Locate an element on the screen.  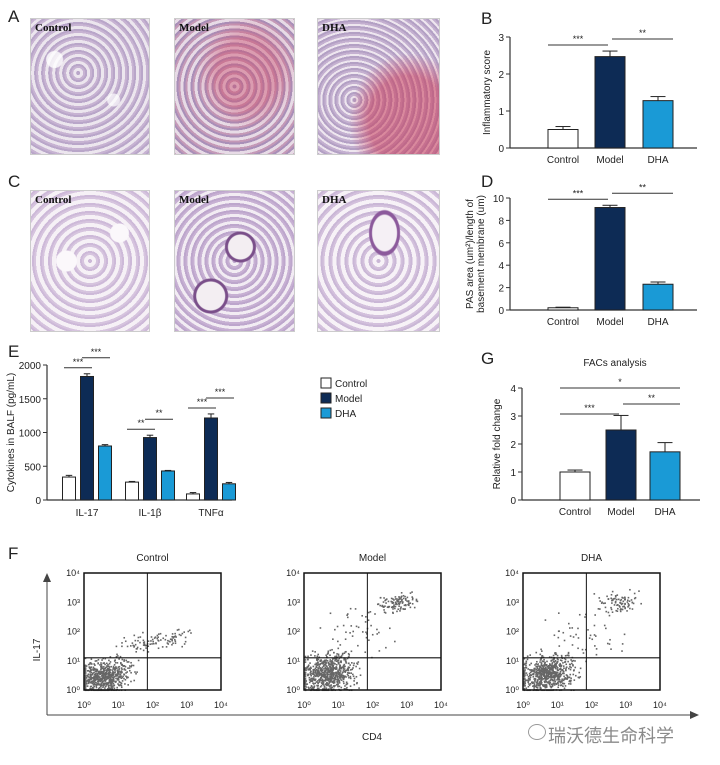
y-tick-label: 10² is located at coordinates (73, 632).